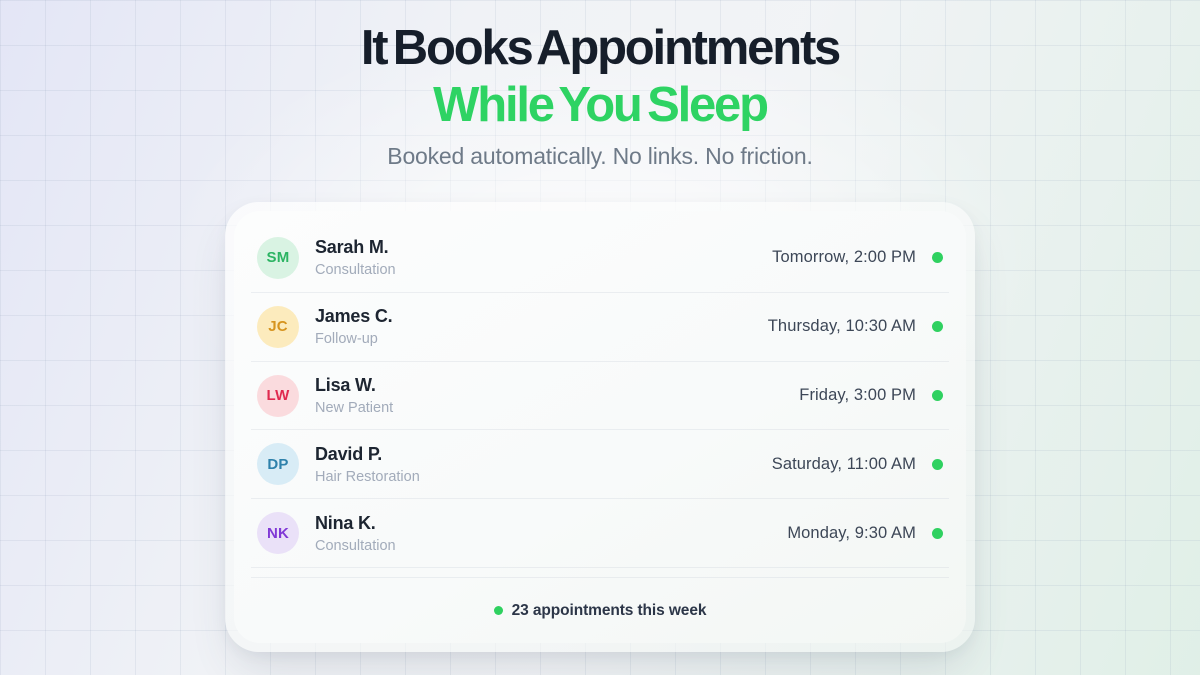  I want to click on avatar: SM, so click(278, 257).